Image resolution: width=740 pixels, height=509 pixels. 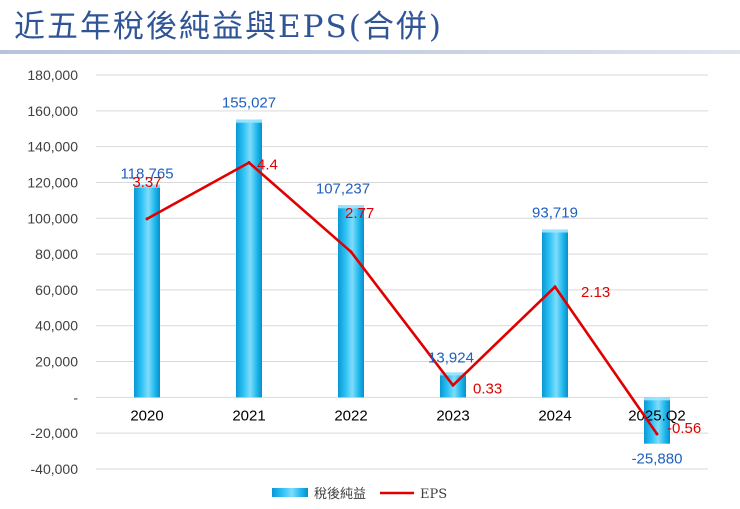 What do you see at coordinates (146, 182) in the screenshot?
I see `eps-data-label: 3.37` at bounding box center [146, 182].